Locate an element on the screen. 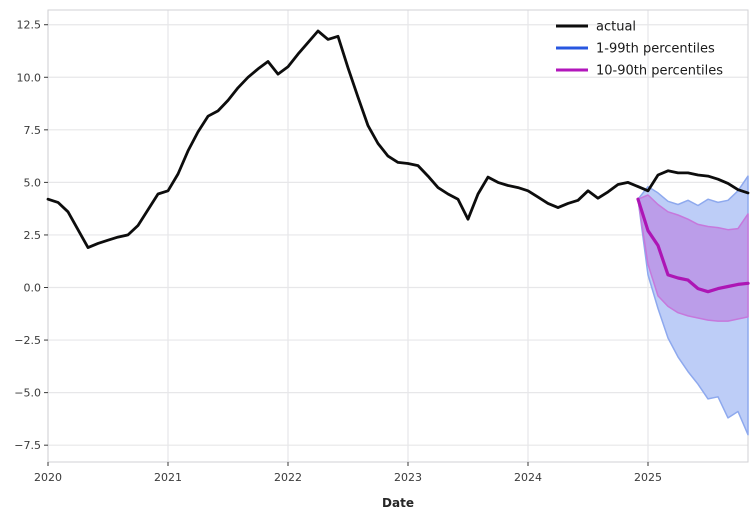 The image size is (755, 528). x-tick-label: 2021 is located at coordinates (168, 477).